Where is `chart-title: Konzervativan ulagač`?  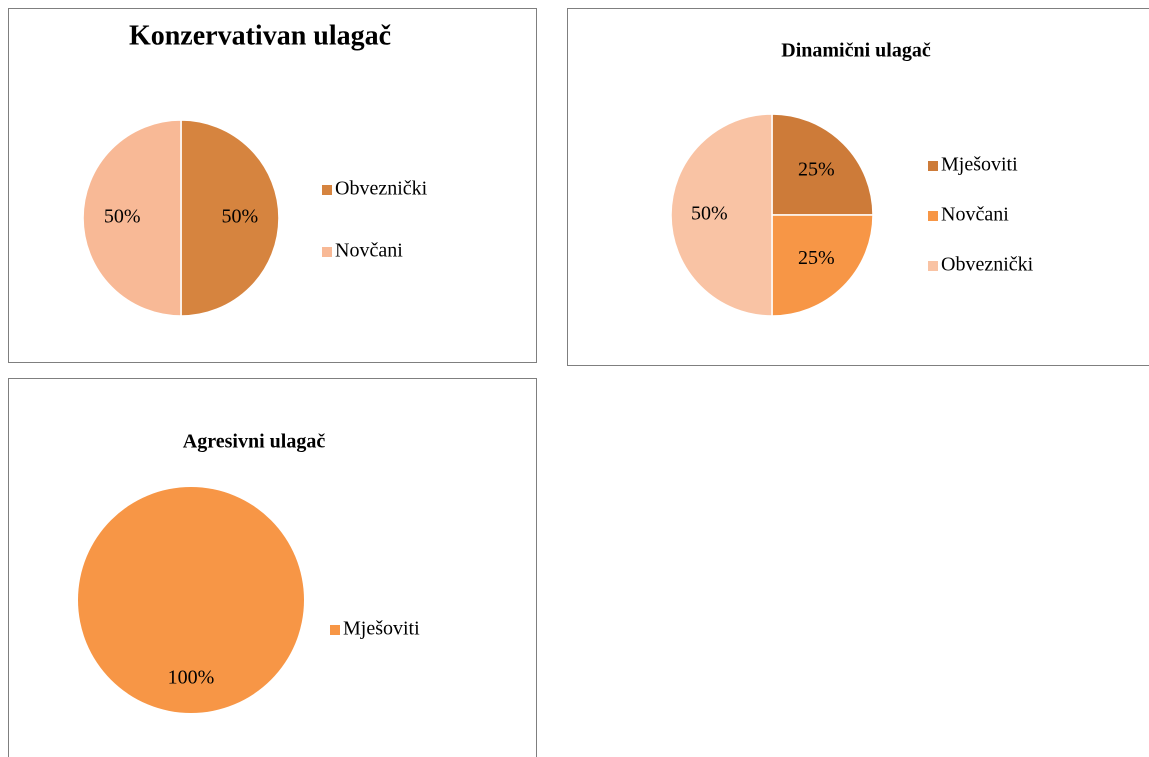 chart-title: Konzervativan ulagač is located at coordinates (260, 35).